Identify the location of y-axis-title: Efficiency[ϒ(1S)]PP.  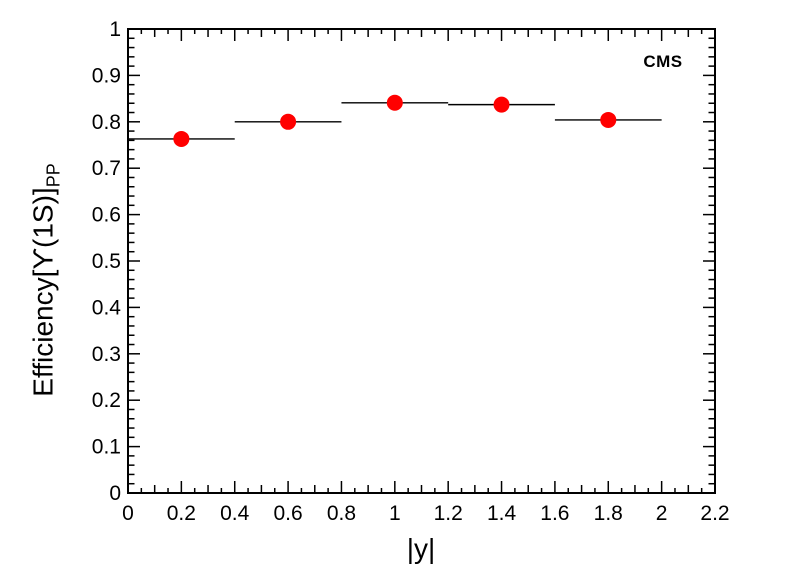
(46, 279).